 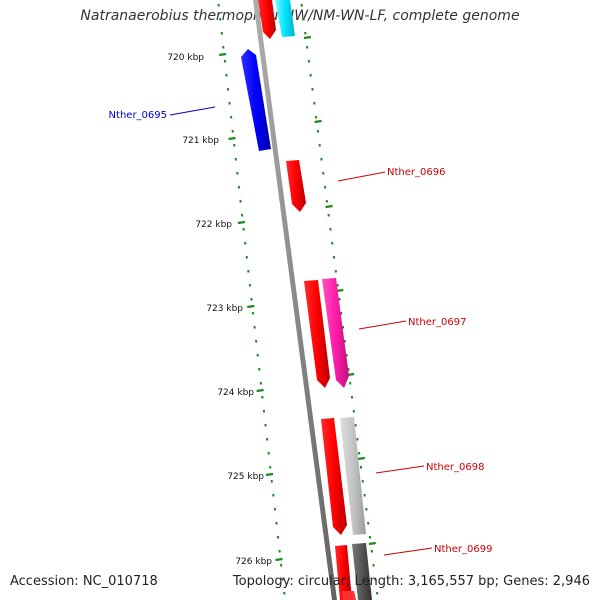 I want to click on gene-label-nther-0699: Nther_0699, so click(x=463, y=549).